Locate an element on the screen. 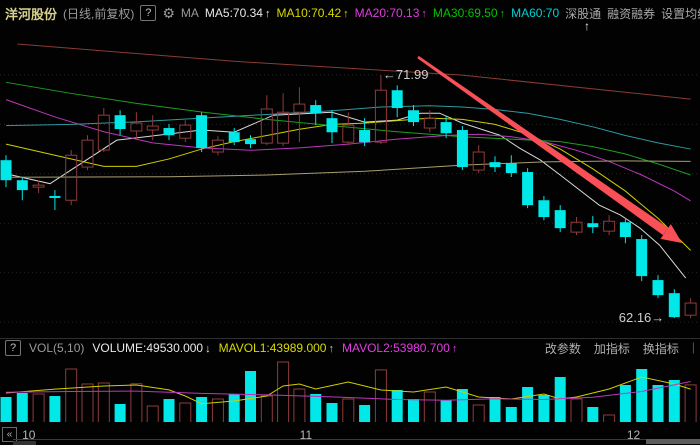 This screenshot has width=700, height=445. scrollbar-handle is located at coordinates (673, 441).